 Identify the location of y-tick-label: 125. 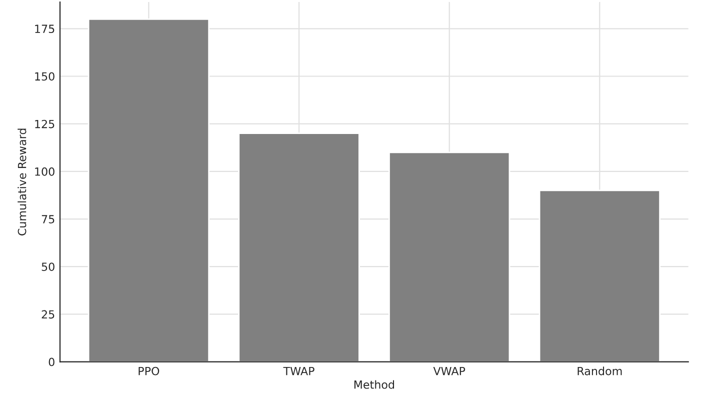
(44, 124).